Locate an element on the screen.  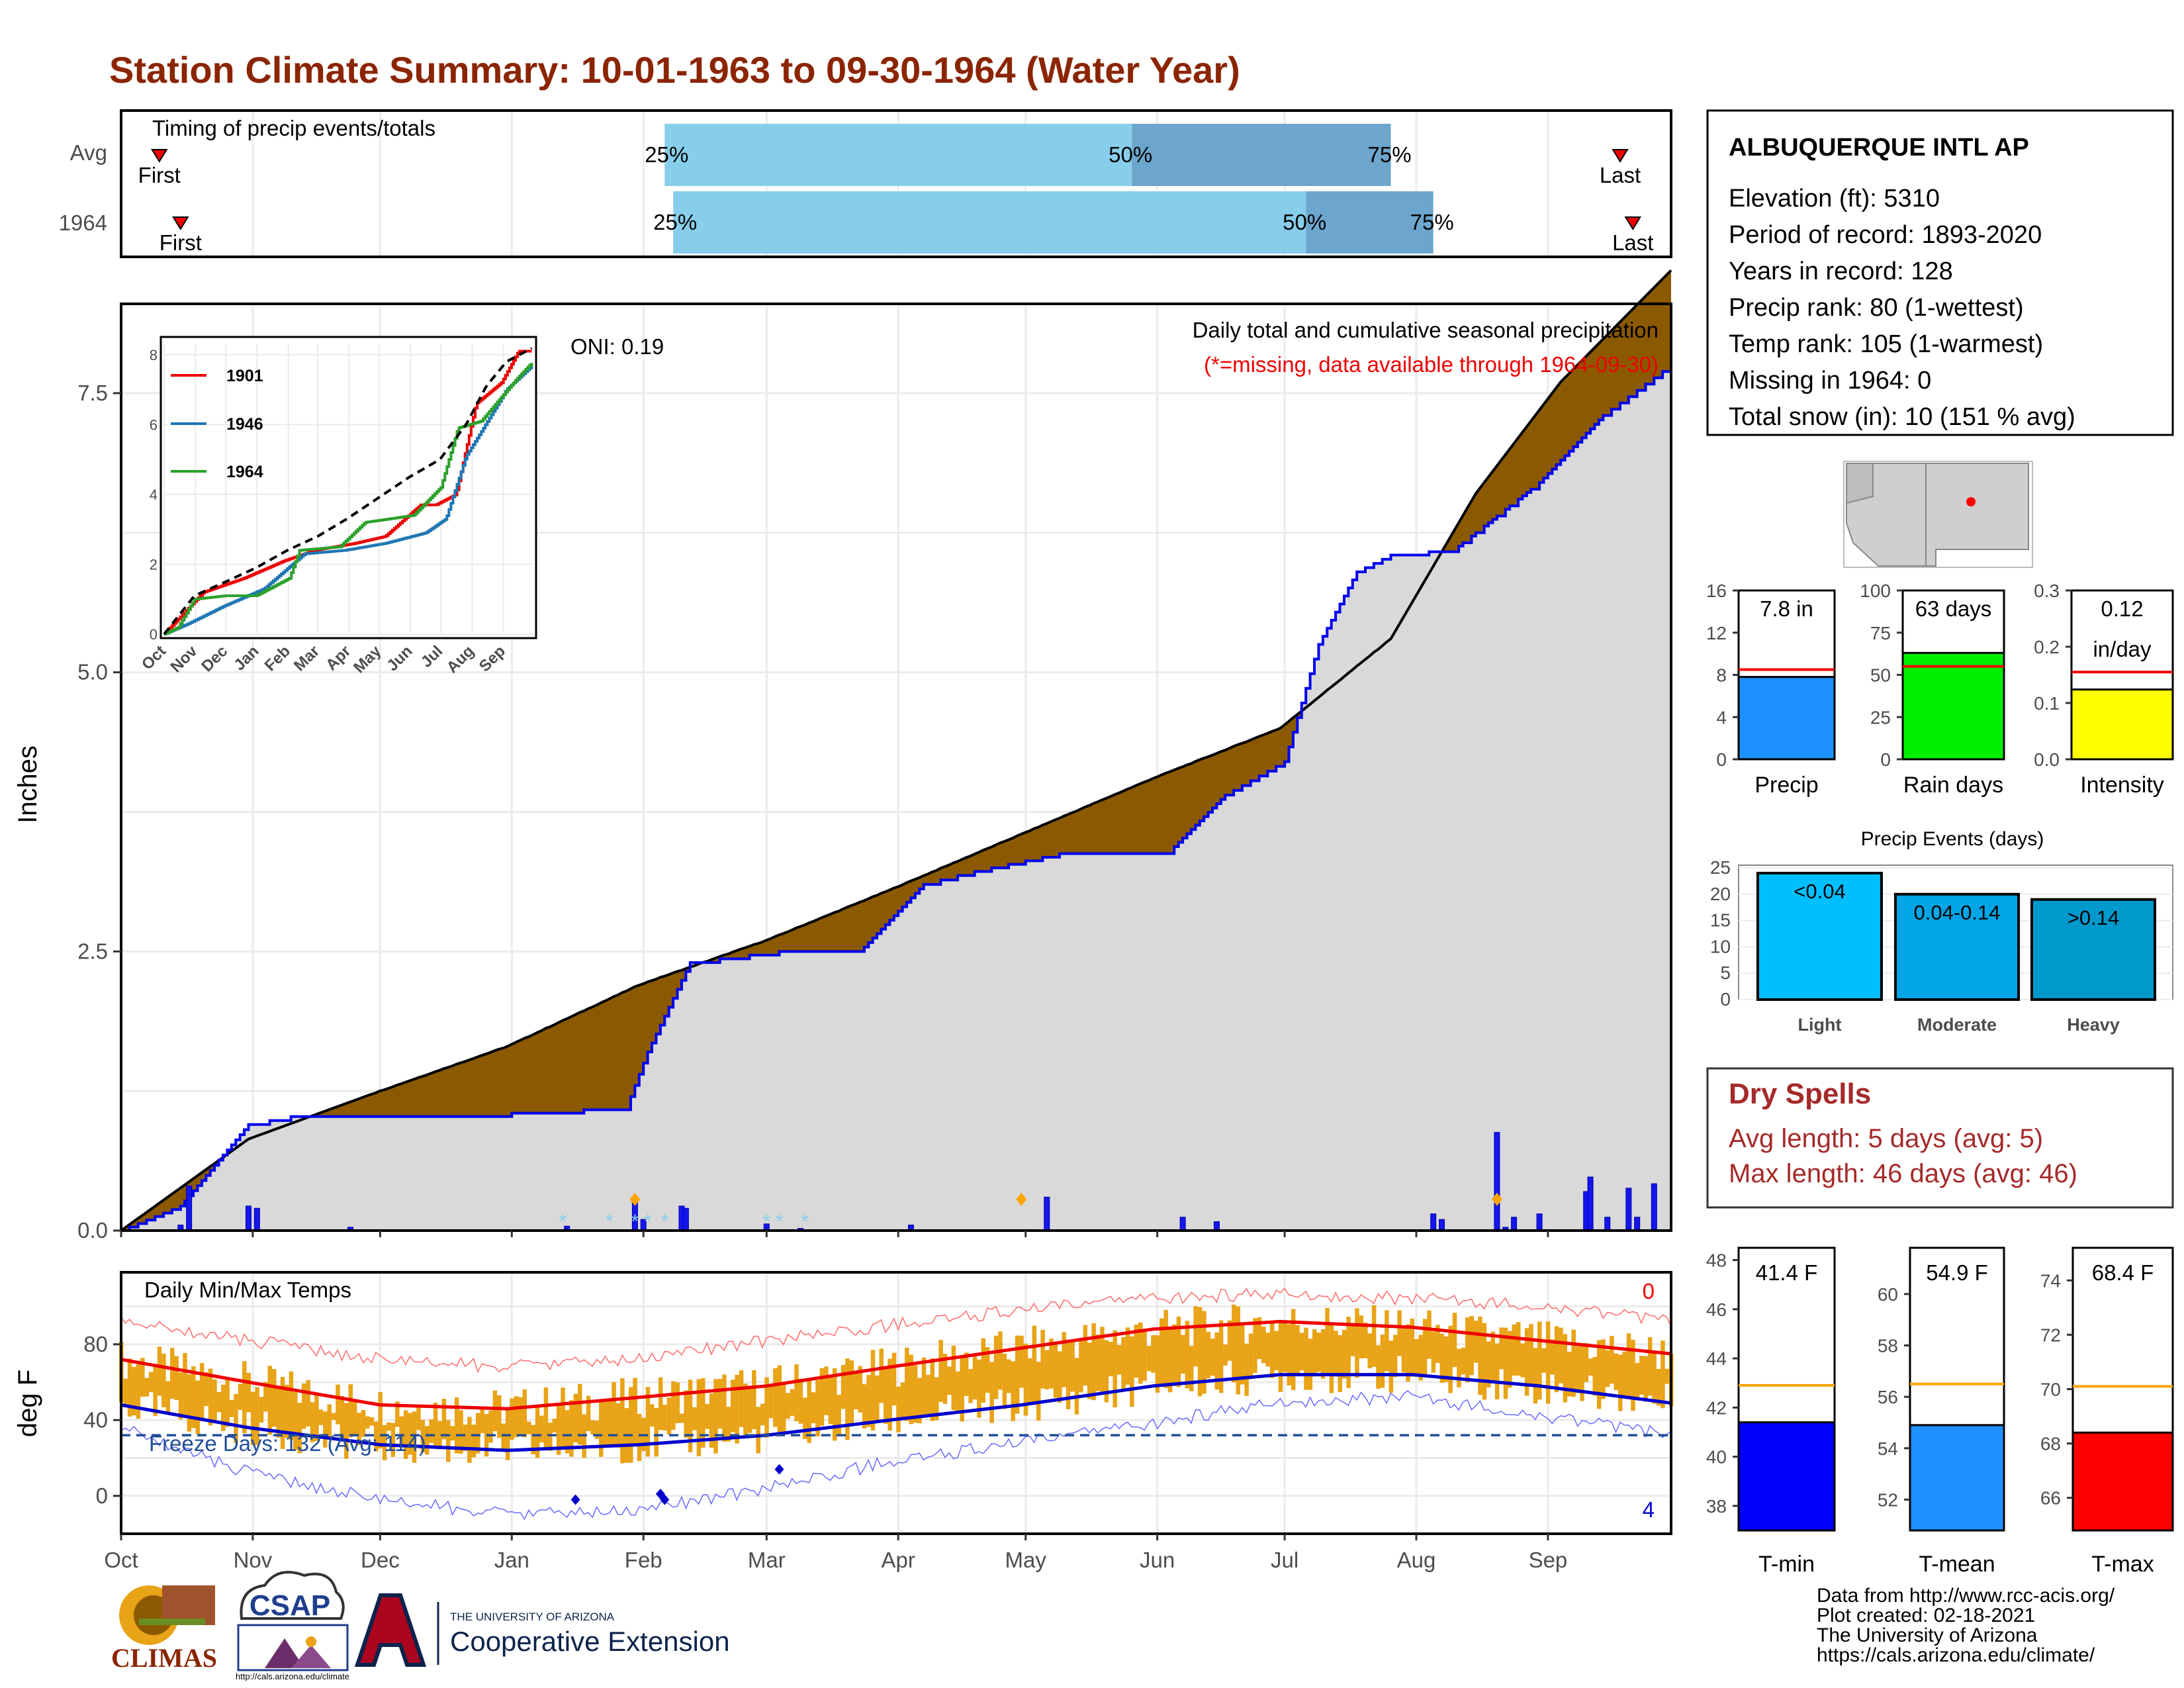
dry-spells-max: Max length: 46 days (avg: 46) is located at coordinates (1903, 1173).